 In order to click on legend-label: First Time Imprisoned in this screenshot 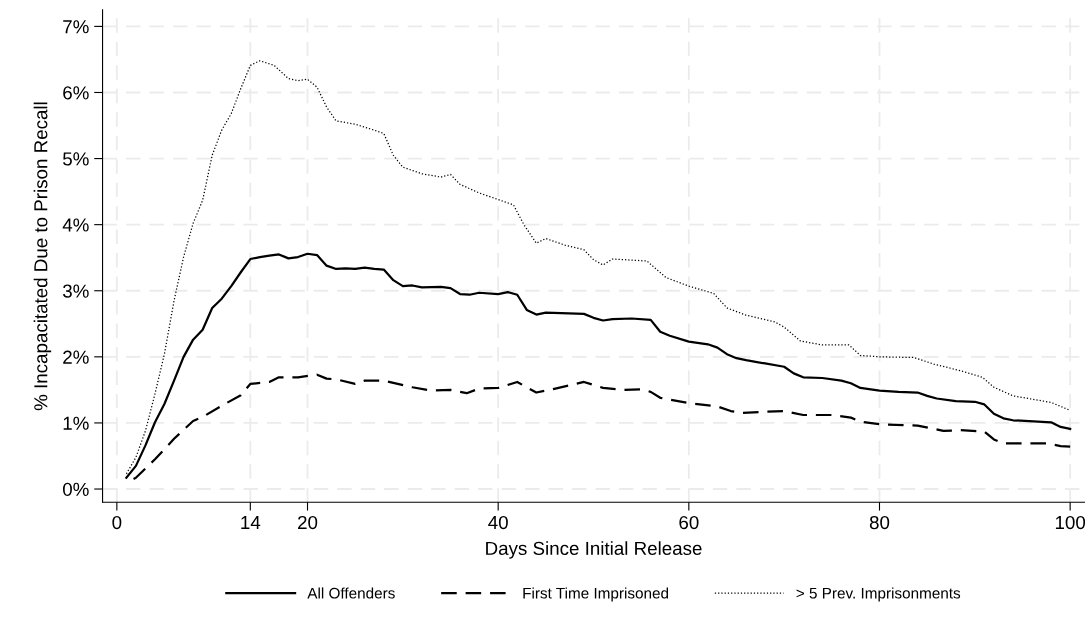, I will do `click(596, 594)`.